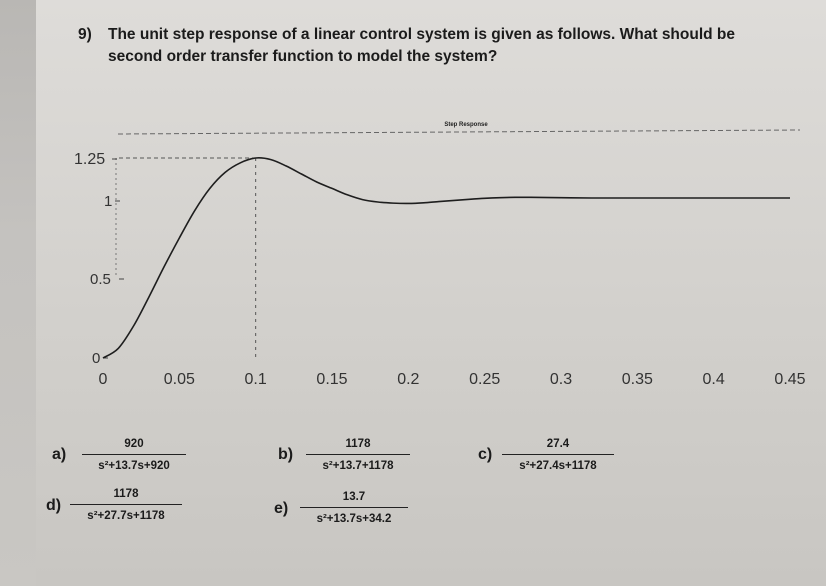  Describe the element at coordinates (85, 34) in the screenshot. I see `question-number: 9)` at that location.